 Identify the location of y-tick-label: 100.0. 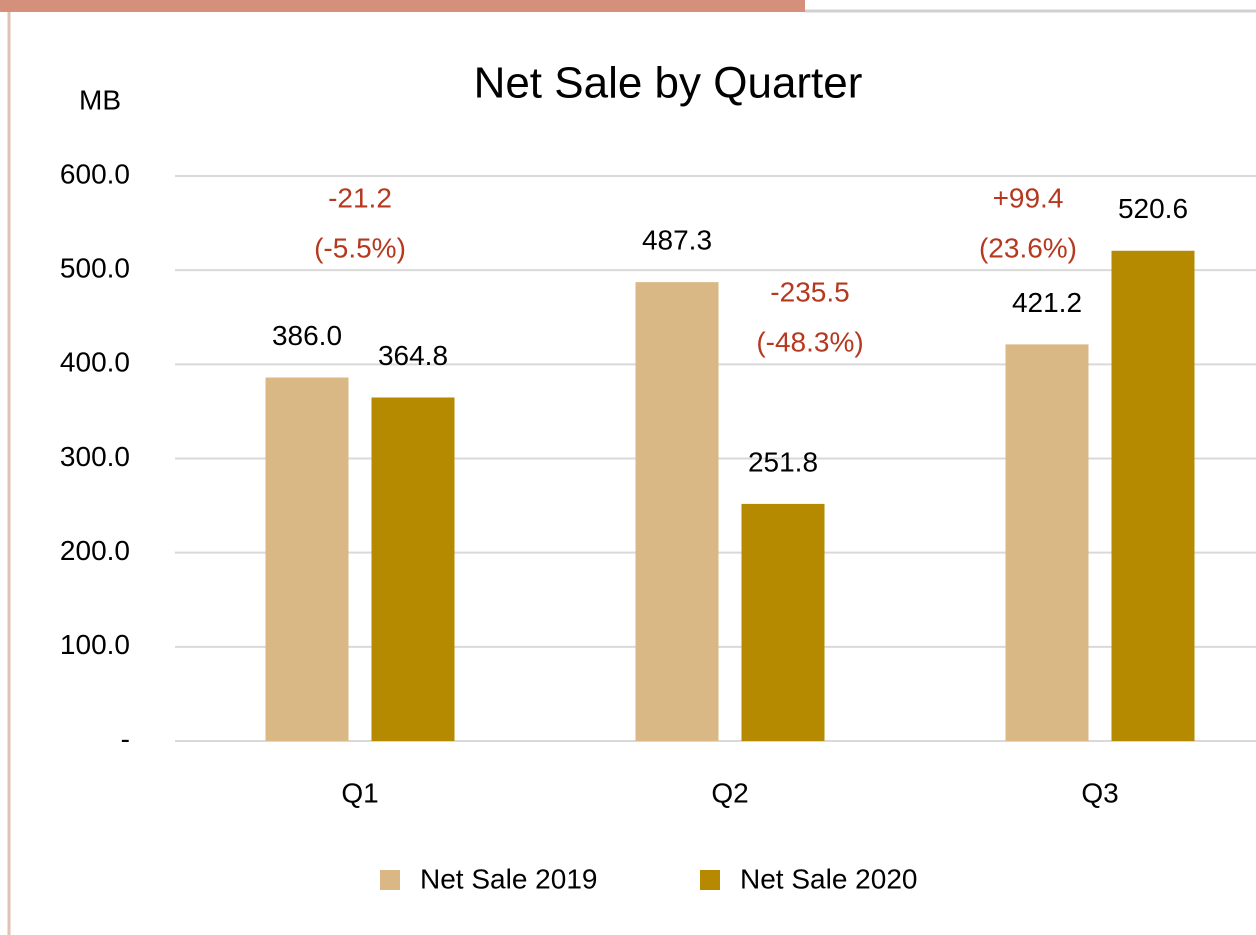
(95, 644).